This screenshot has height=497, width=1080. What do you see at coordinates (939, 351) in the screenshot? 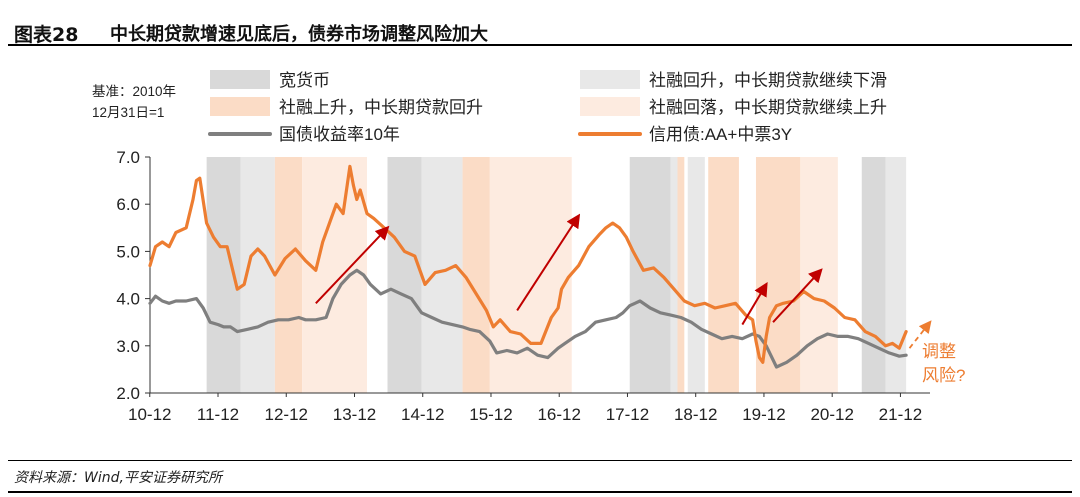
I see `risk-annotation: 调整` at bounding box center [939, 351].